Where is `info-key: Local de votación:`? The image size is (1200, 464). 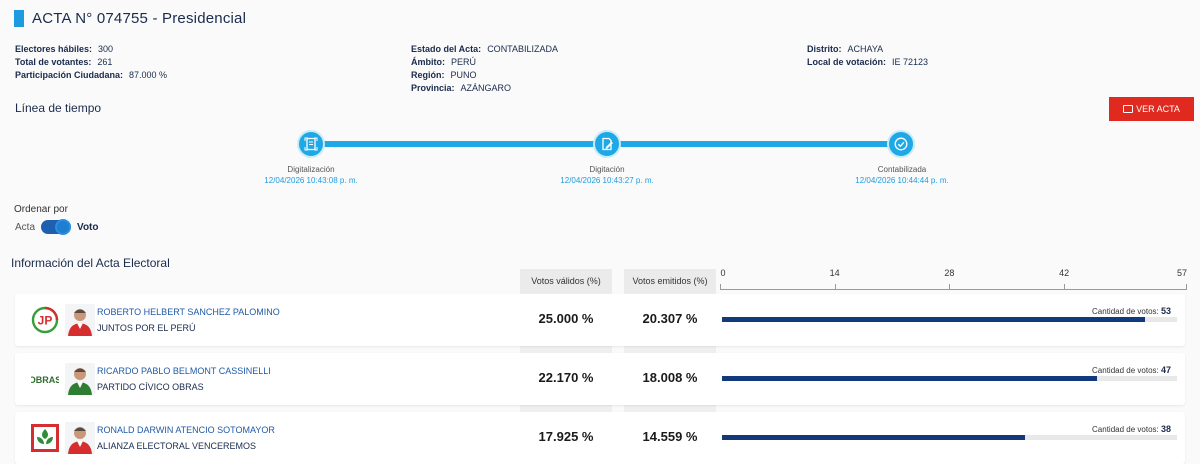
info-key: Local de votación: is located at coordinates (847, 62).